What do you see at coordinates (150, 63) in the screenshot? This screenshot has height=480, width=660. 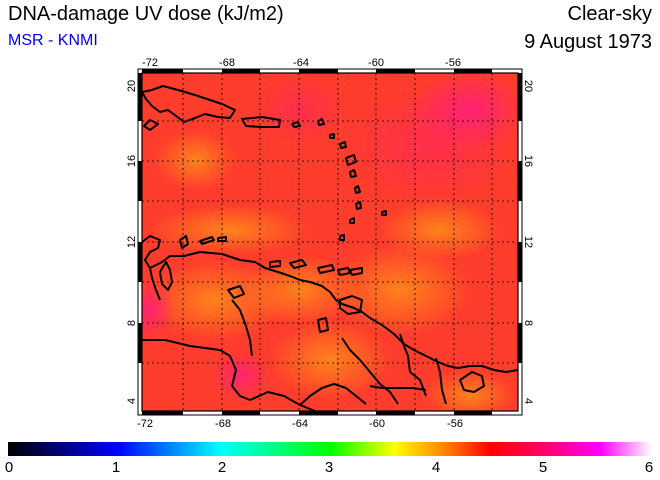 I see `lon-tick-top: -72` at bounding box center [150, 63].